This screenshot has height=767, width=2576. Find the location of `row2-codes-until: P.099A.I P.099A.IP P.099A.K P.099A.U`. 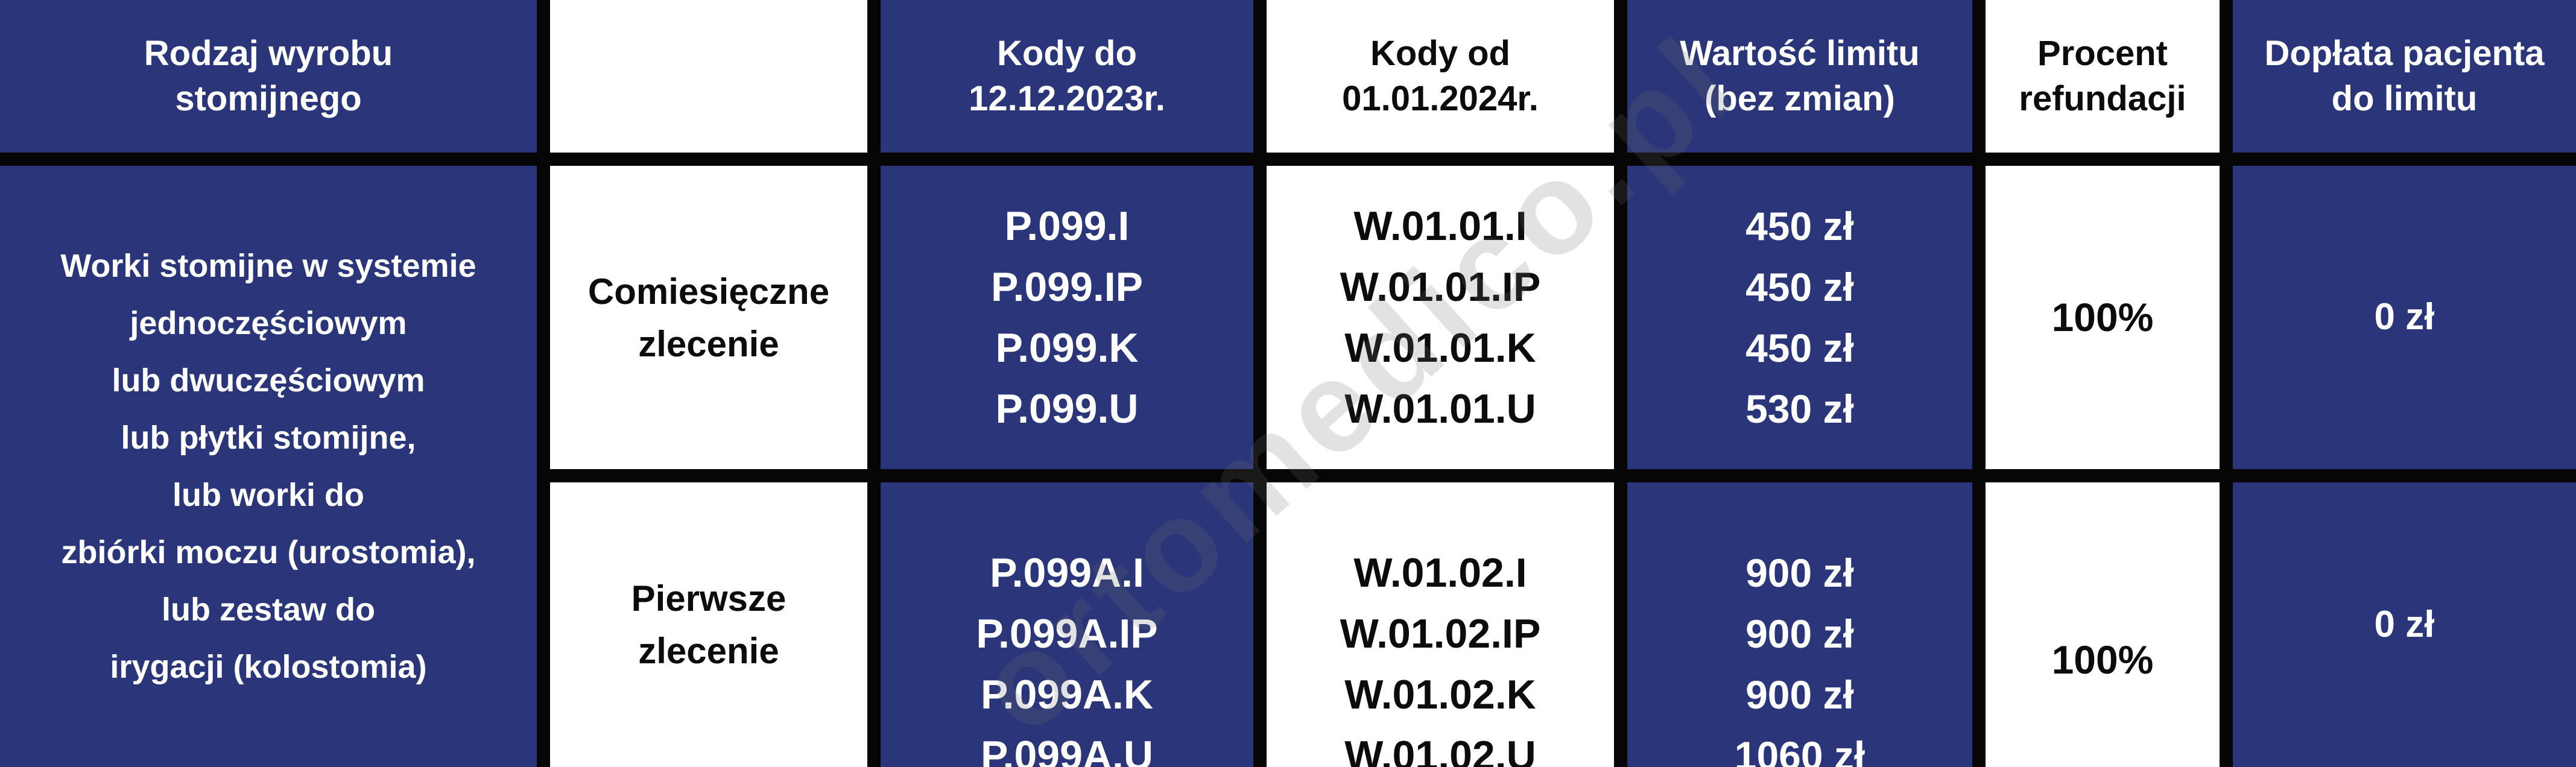

row2-codes-until: P.099A.I P.099A.IP P.099A.K P.099A.U is located at coordinates (1074, 624).